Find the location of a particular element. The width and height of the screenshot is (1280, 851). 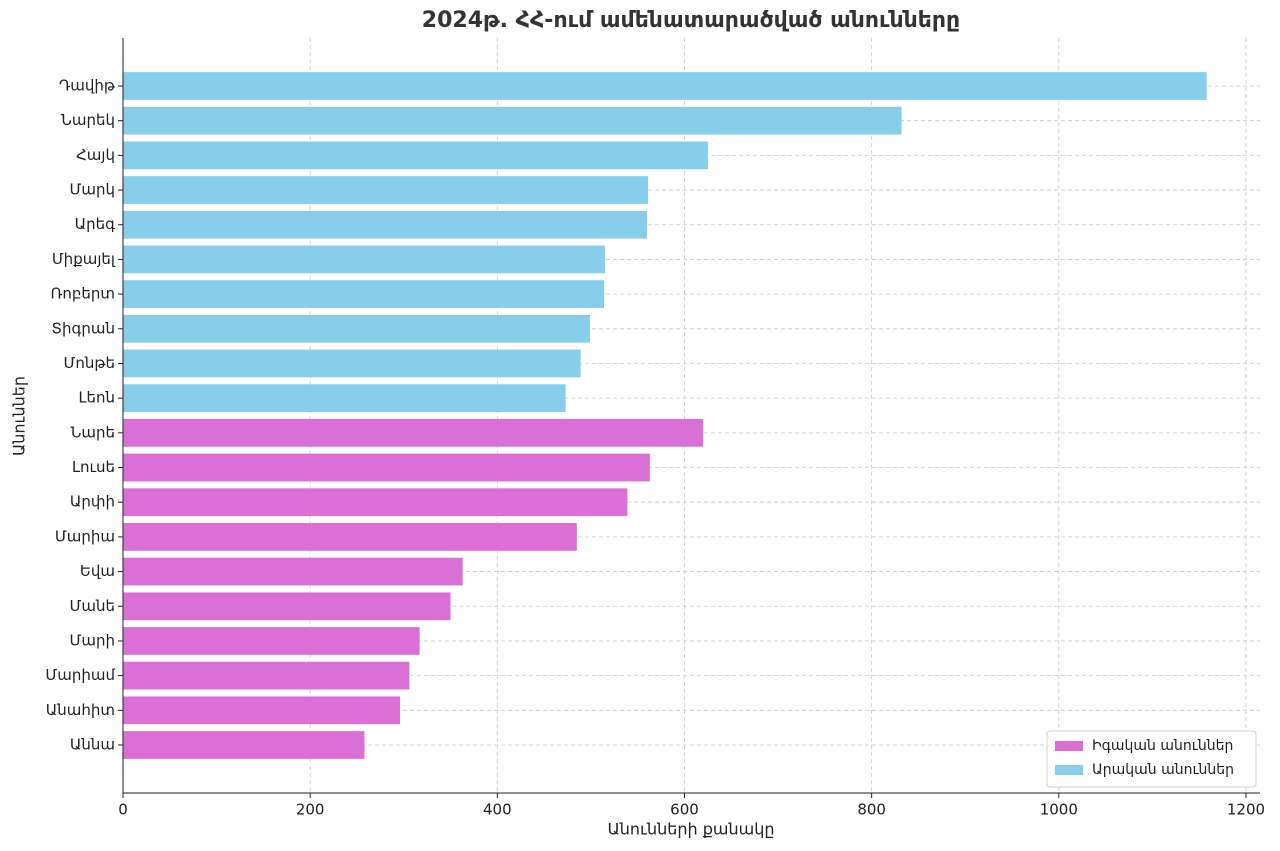

chart-title: 2024թ. ՀՀ-ում ամենատարածված անունները is located at coordinates (691, 20).